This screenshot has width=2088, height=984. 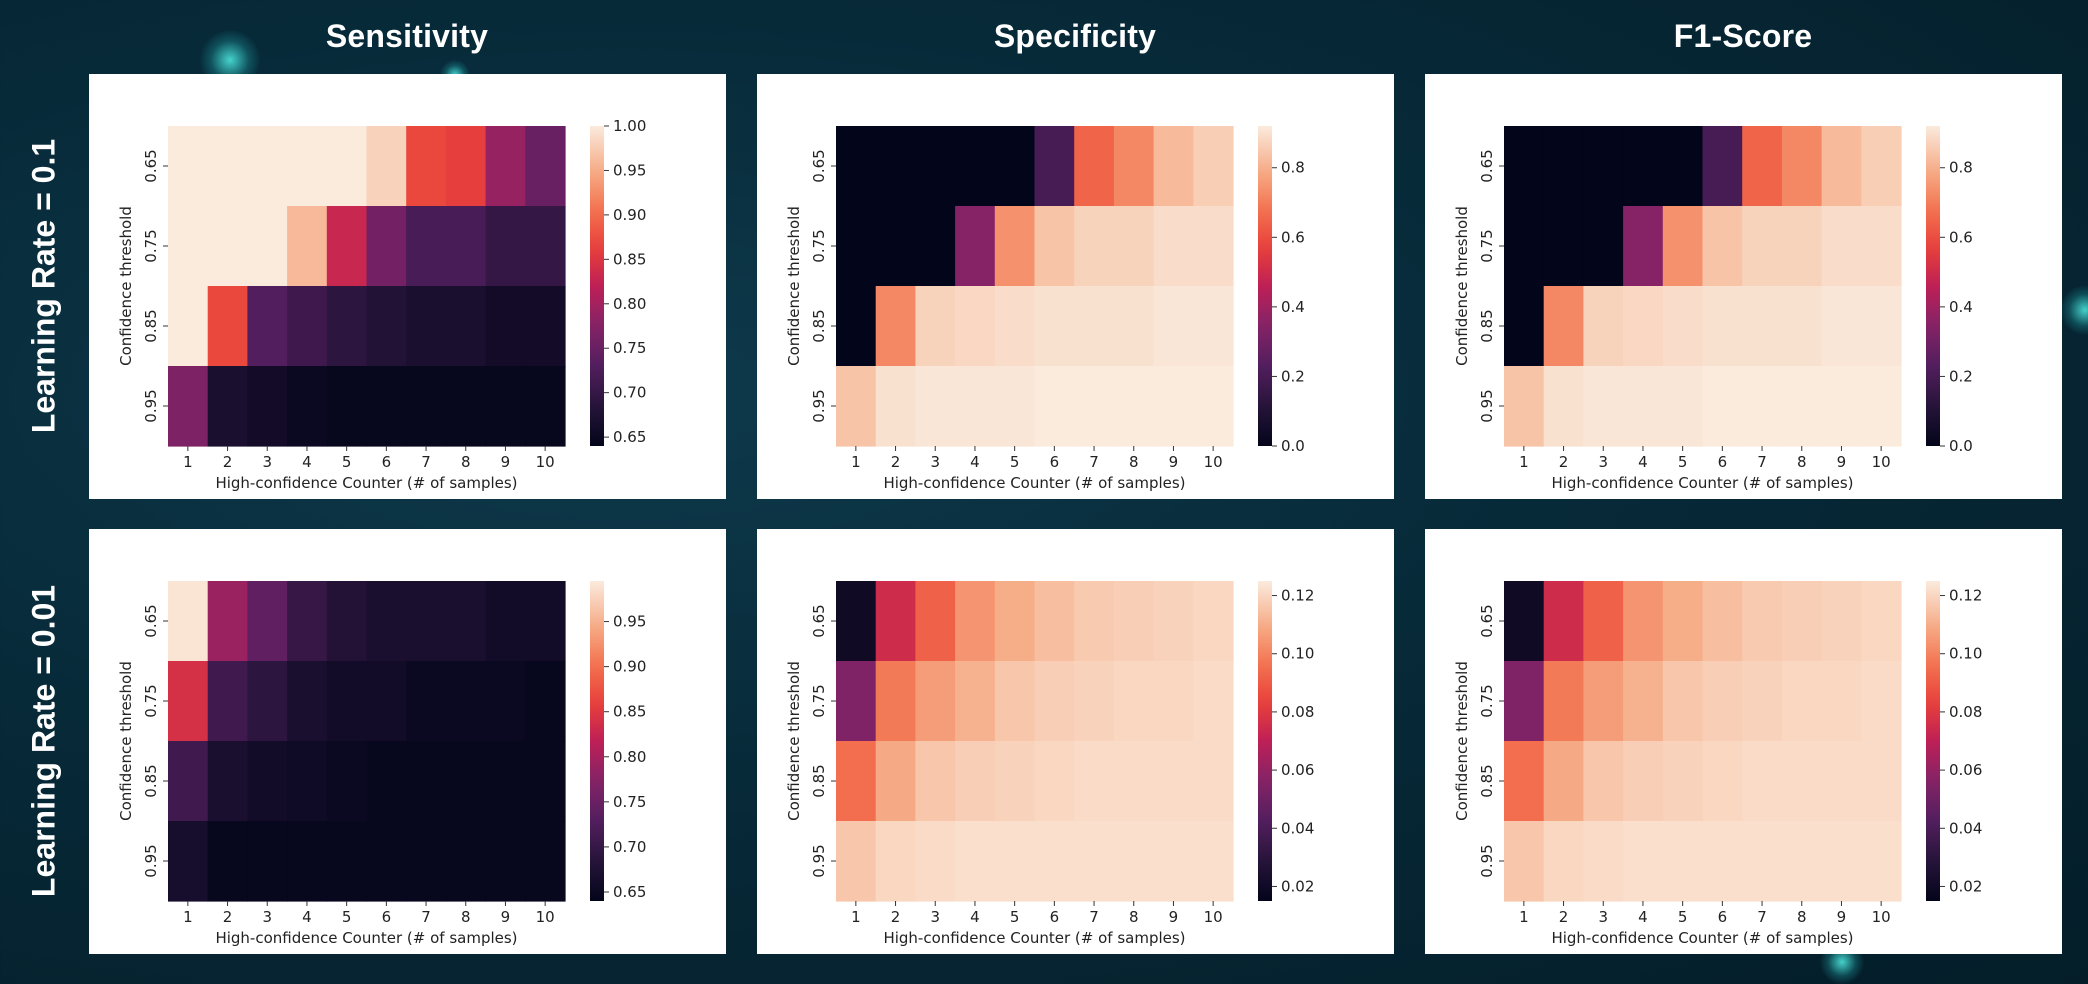 I want to click on x-tick-label: 10, so click(x=1213, y=462).